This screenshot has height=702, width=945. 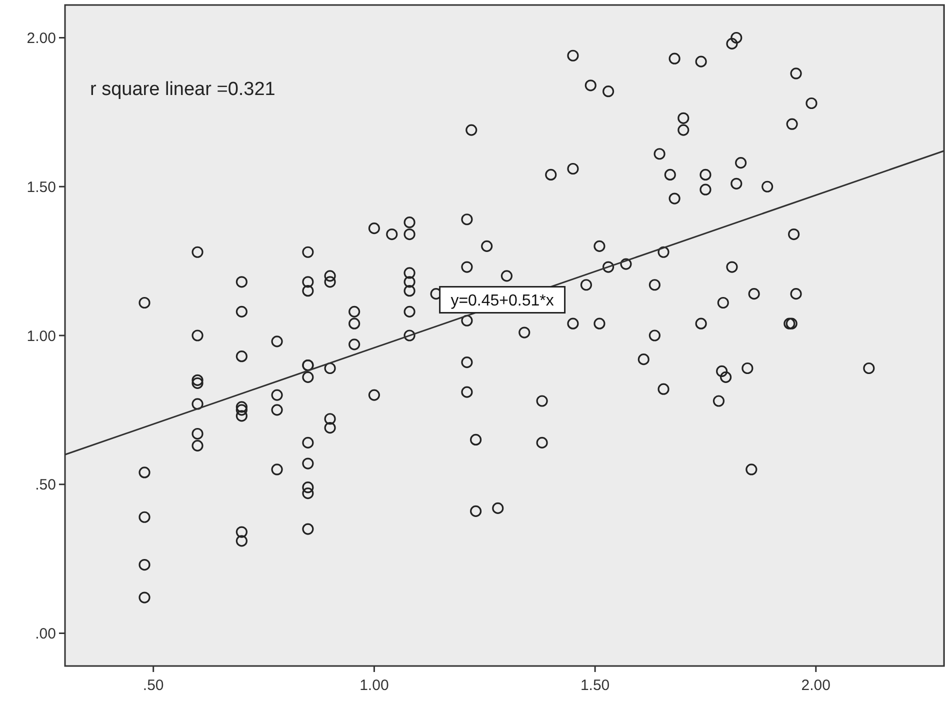 I want to click on y-tick-label: .50, so click(x=45, y=485).